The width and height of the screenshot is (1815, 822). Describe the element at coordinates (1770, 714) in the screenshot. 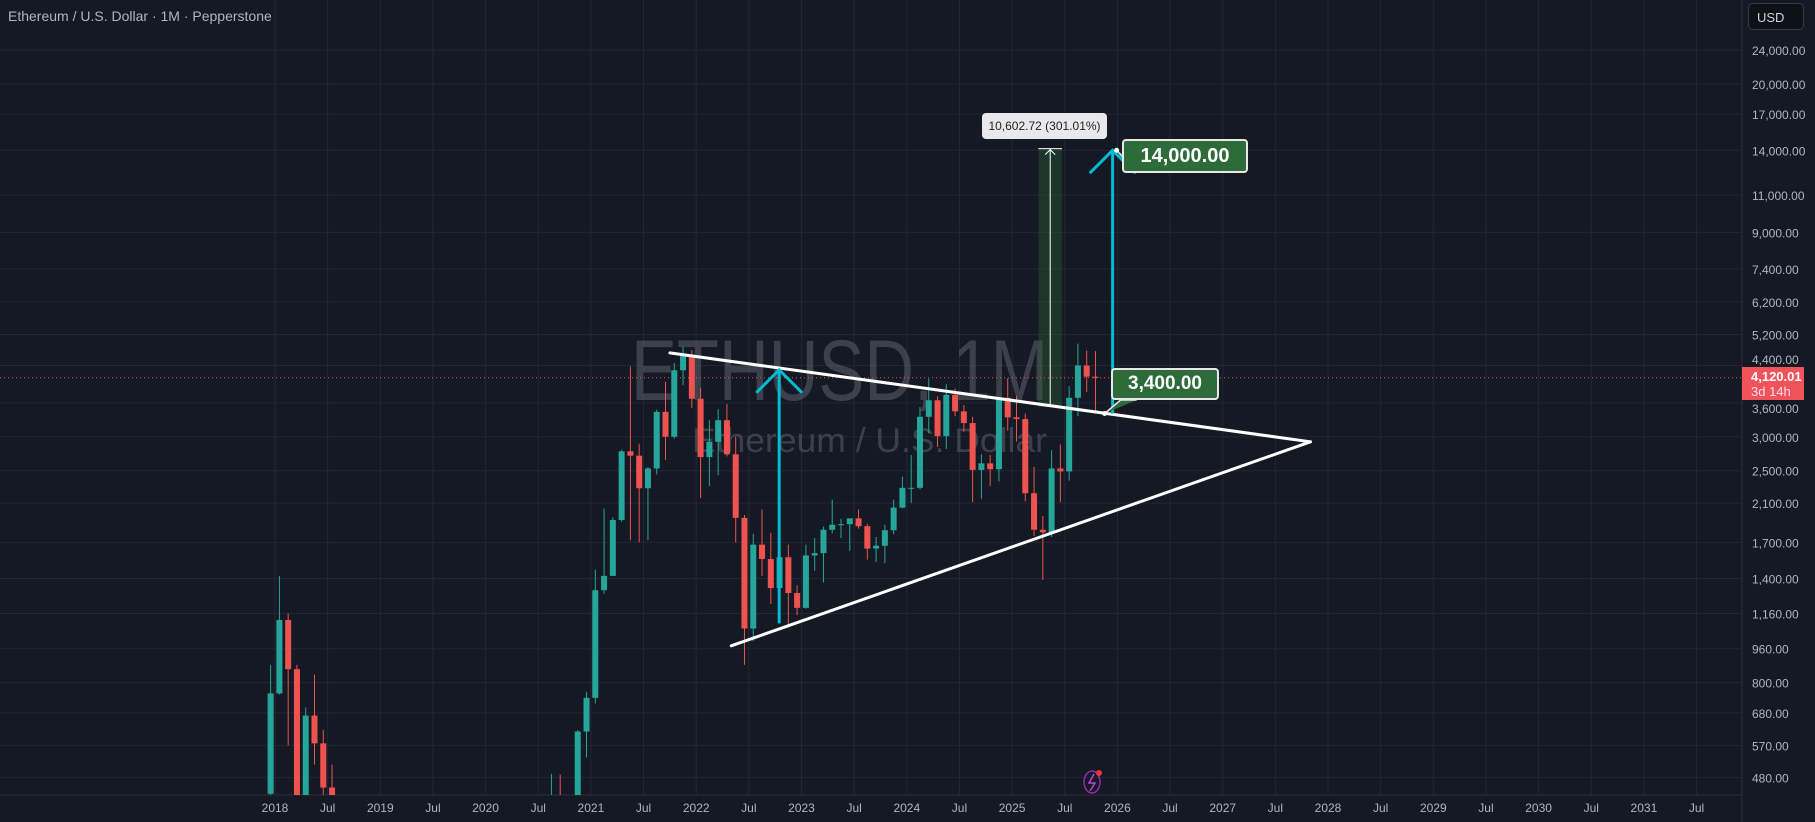

I see `y-tick-label: 680.00` at that location.